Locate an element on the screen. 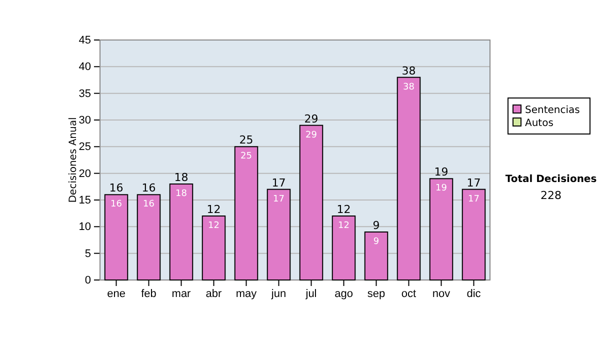 The width and height of the screenshot is (600, 340). total-label: 9 is located at coordinates (376, 225).